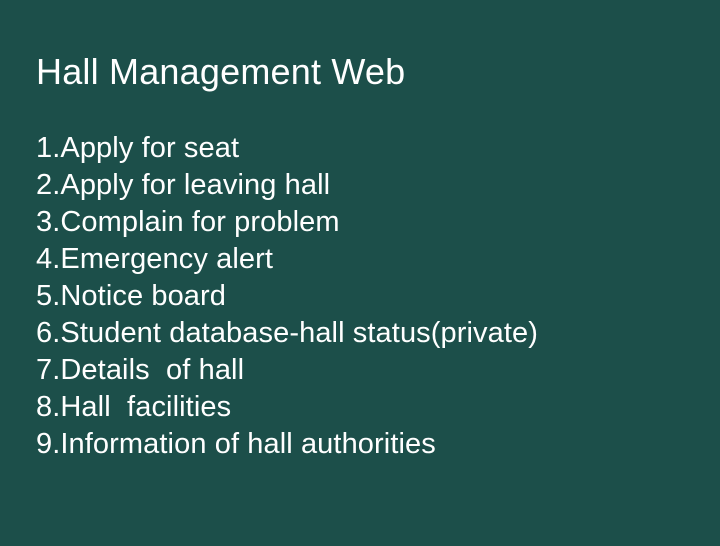 Image resolution: width=720 pixels, height=546 pixels. What do you see at coordinates (131, 296) in the screenshot?
I see `list-item: 5.Notice board` at bounding box center [131, 296].